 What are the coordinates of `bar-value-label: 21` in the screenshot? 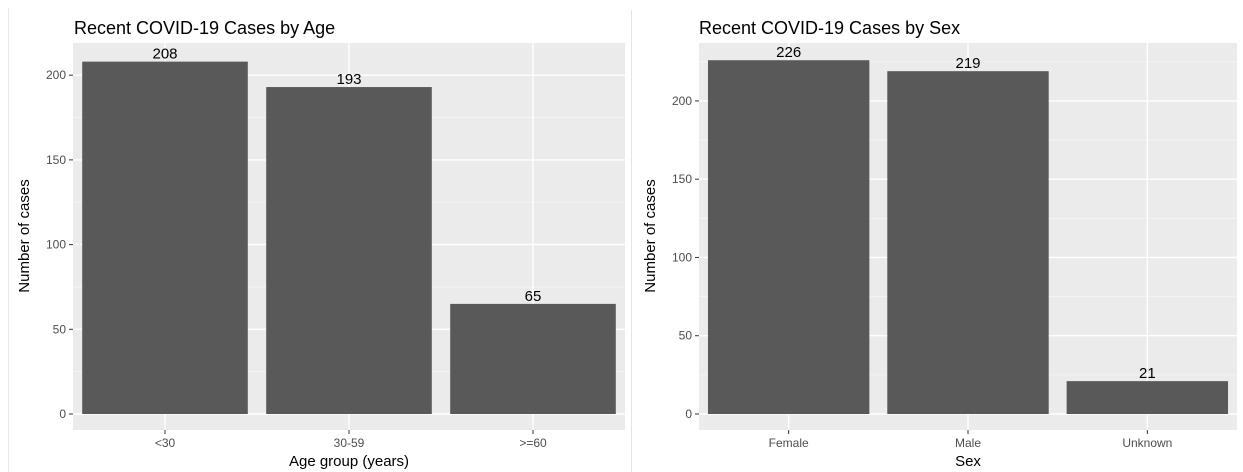 It's located at (1147, 373).